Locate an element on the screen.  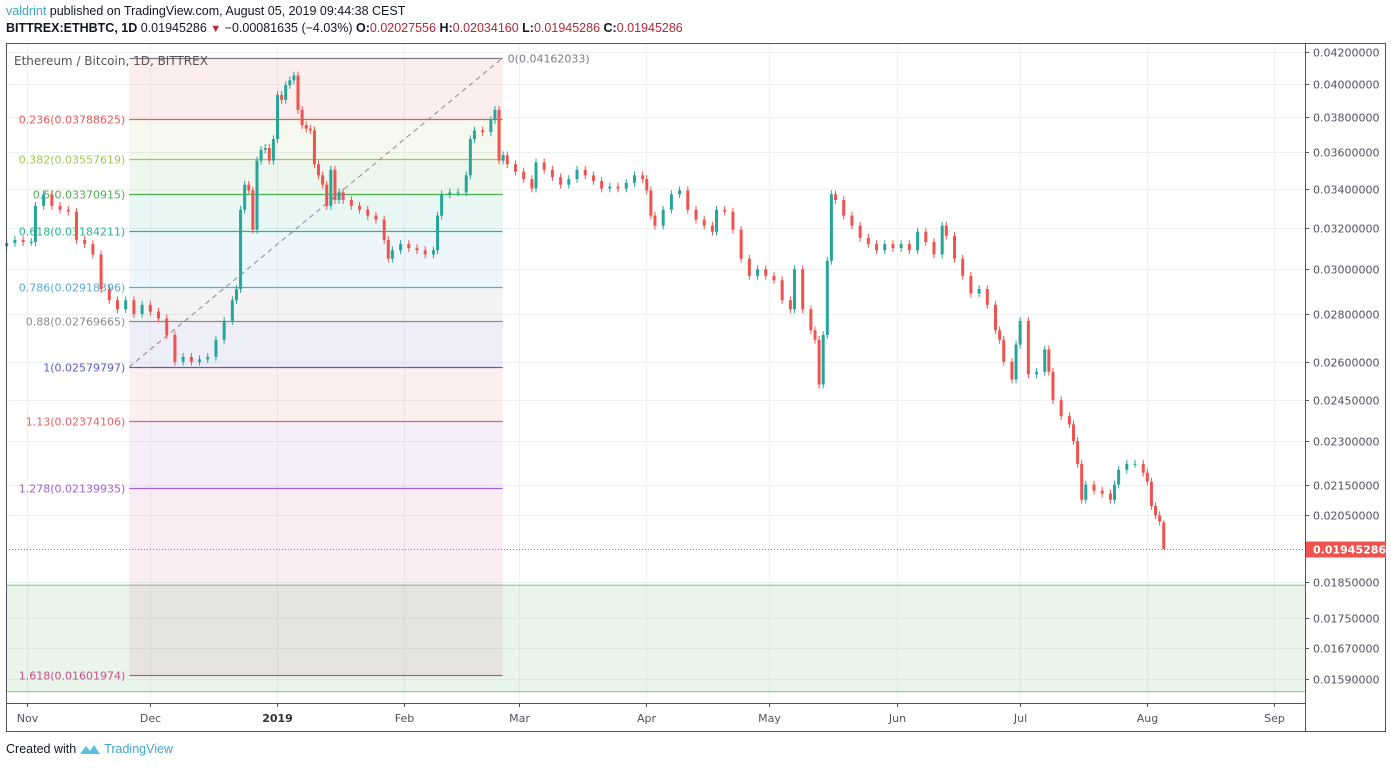
fib-level-label: 0(0.04162033) is located at coordinates (549, 59).